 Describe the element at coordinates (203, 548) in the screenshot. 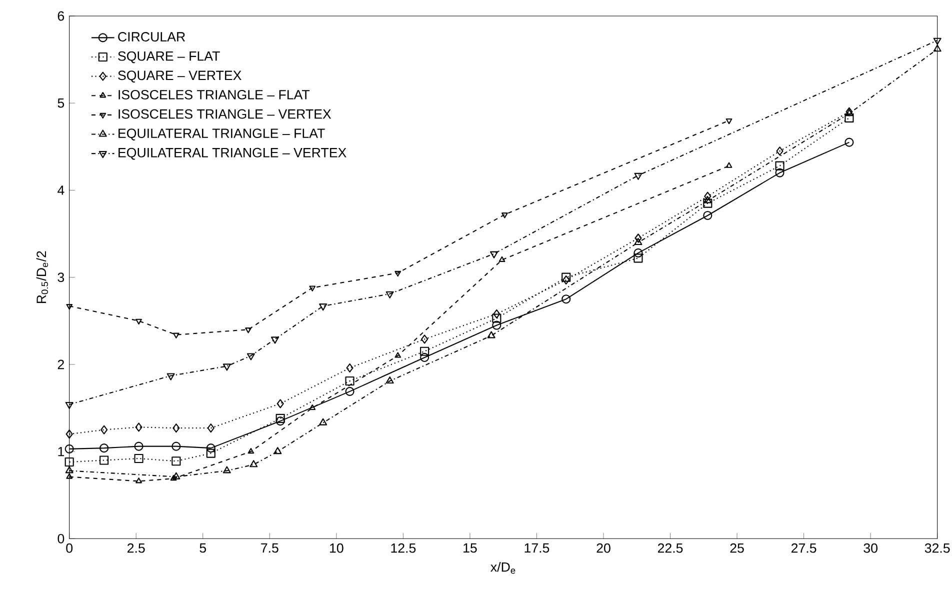

I see `x-tick-label: 5` at that location.